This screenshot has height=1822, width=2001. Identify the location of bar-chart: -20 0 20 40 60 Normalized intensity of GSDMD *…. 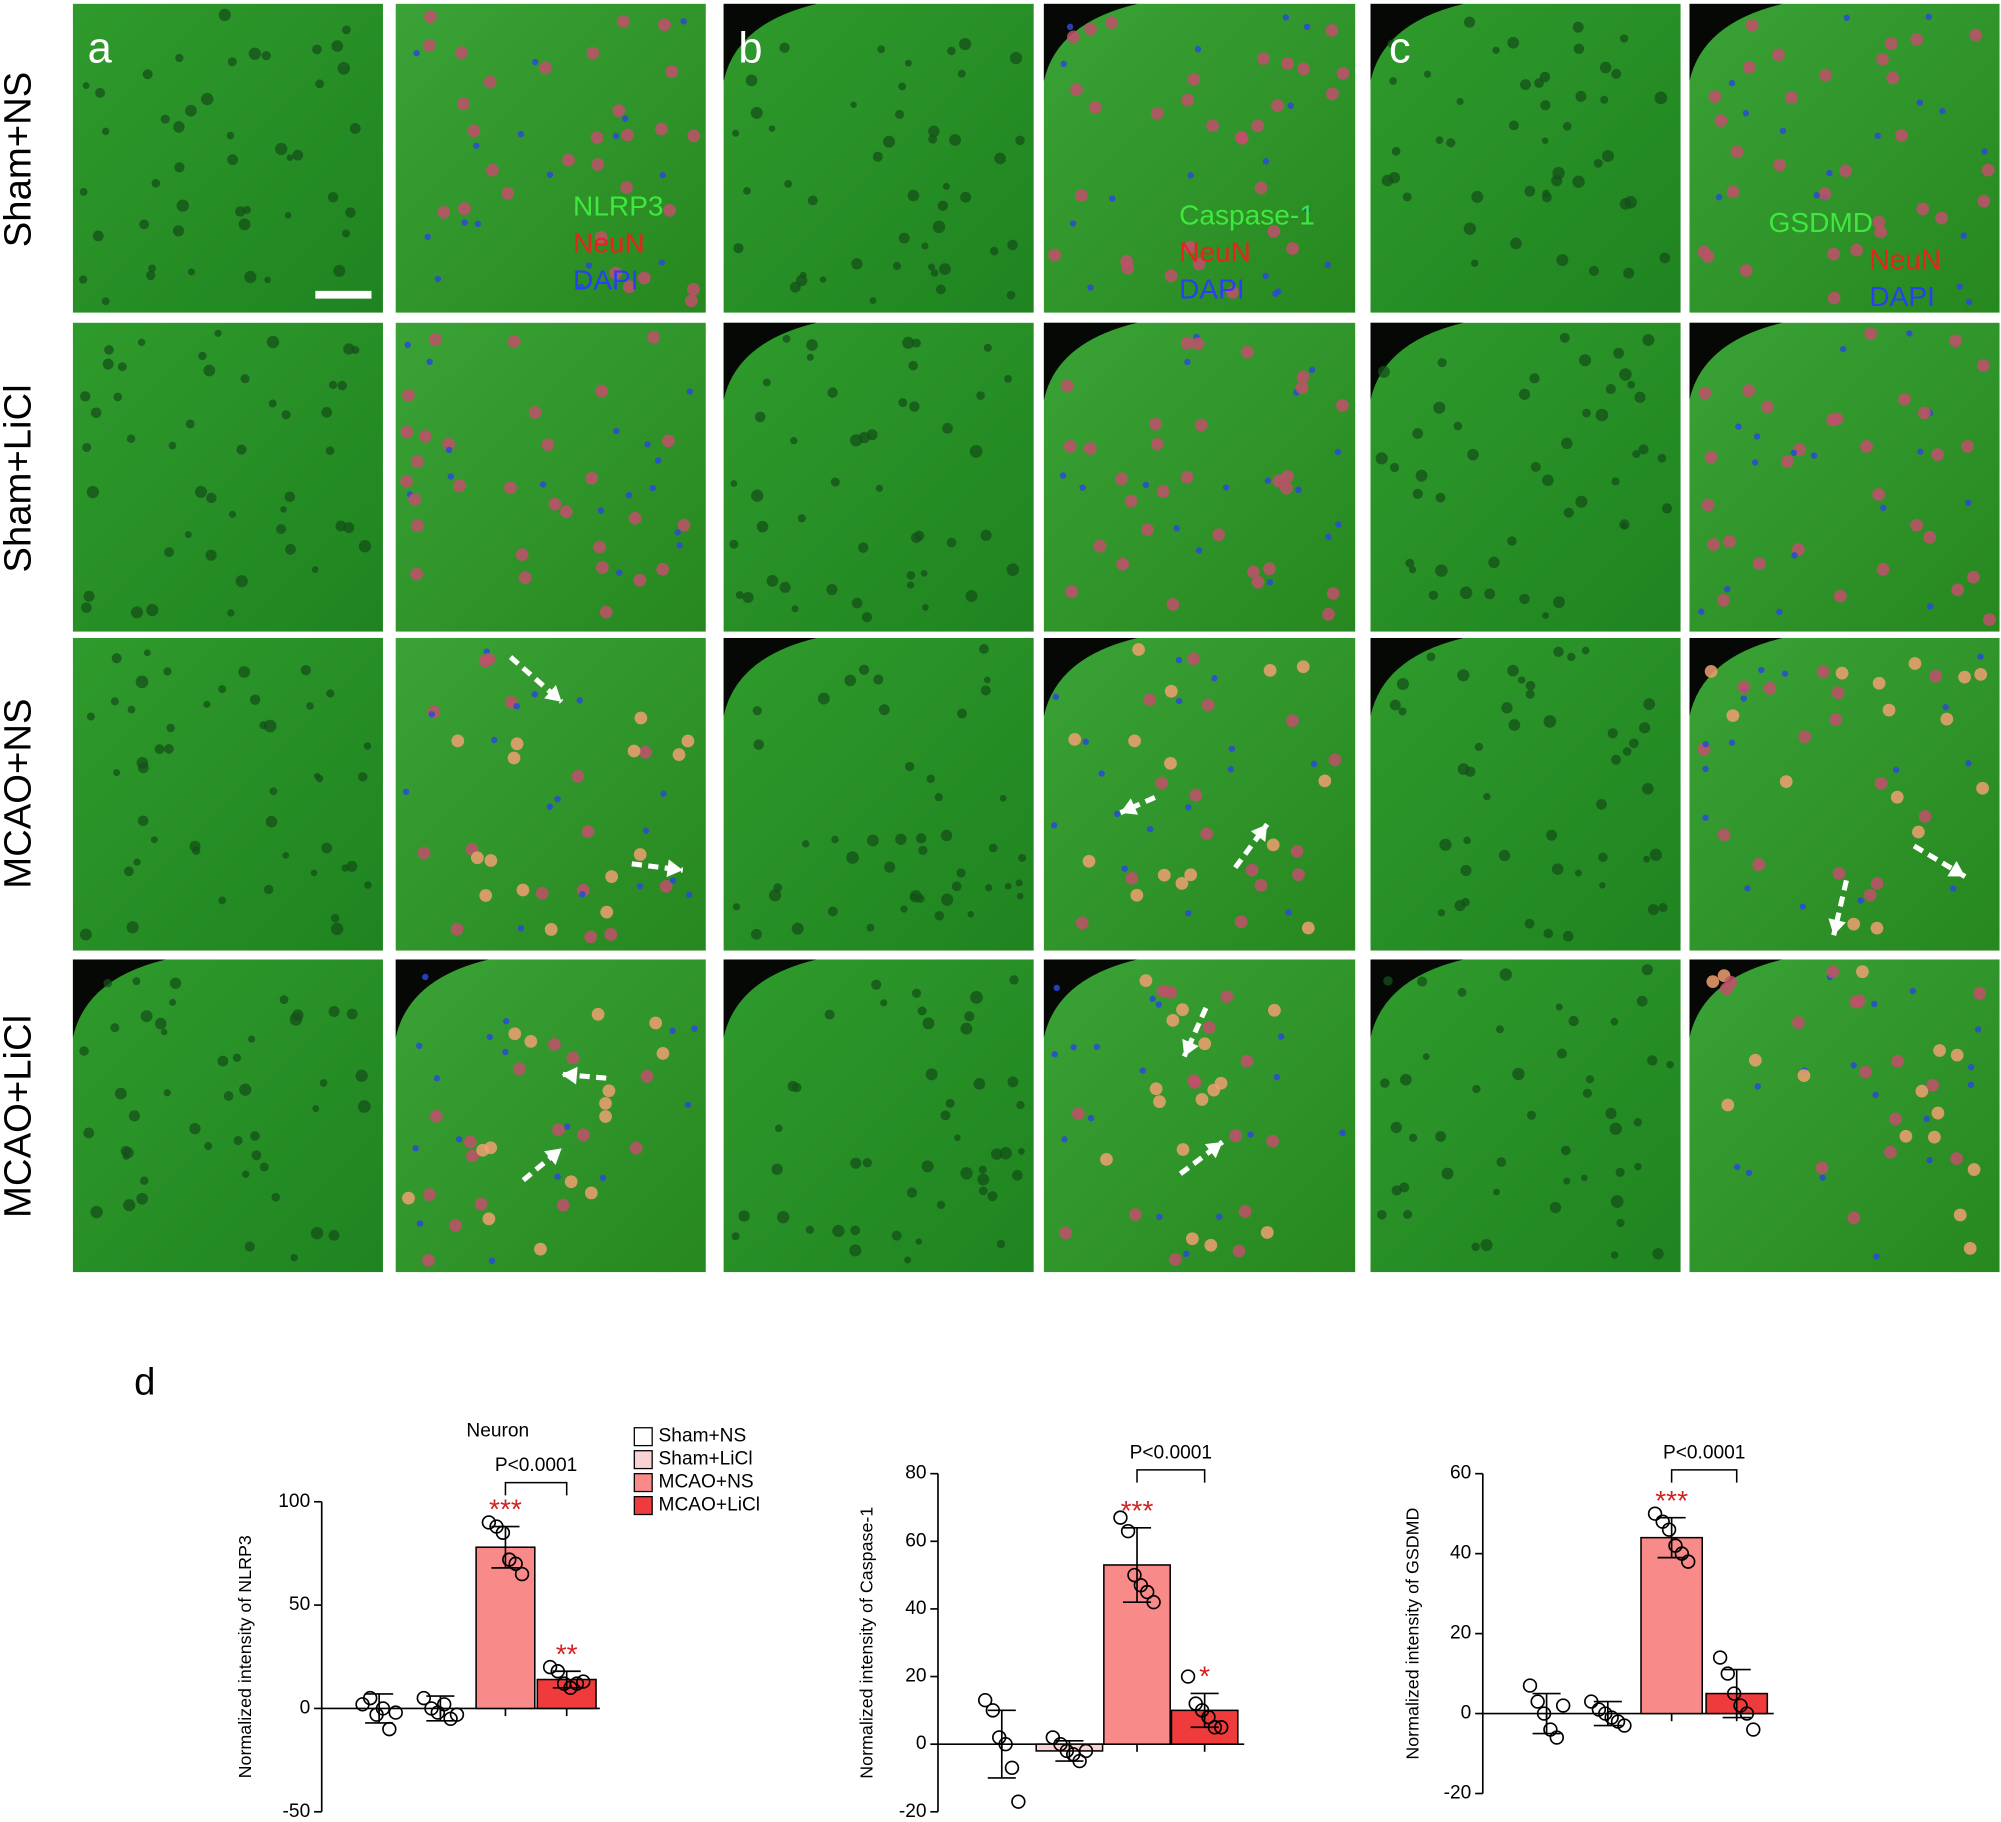
(1588, 1623).